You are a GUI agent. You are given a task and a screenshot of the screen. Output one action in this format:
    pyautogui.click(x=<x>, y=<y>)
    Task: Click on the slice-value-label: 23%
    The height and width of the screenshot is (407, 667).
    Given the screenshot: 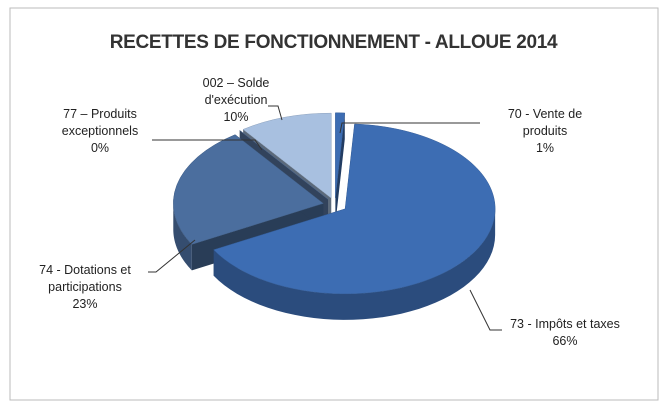 What is the action you would take?
    pyautogui.click(x=85, y=304)
    